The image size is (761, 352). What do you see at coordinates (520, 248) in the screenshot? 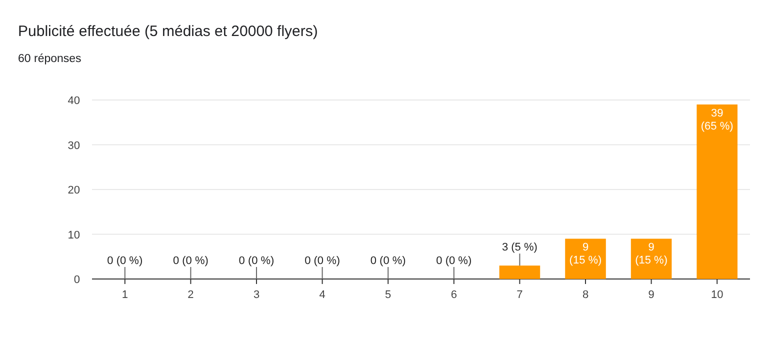
I see `data-label: 3 (5 %)` at bounding box center [520, 248].